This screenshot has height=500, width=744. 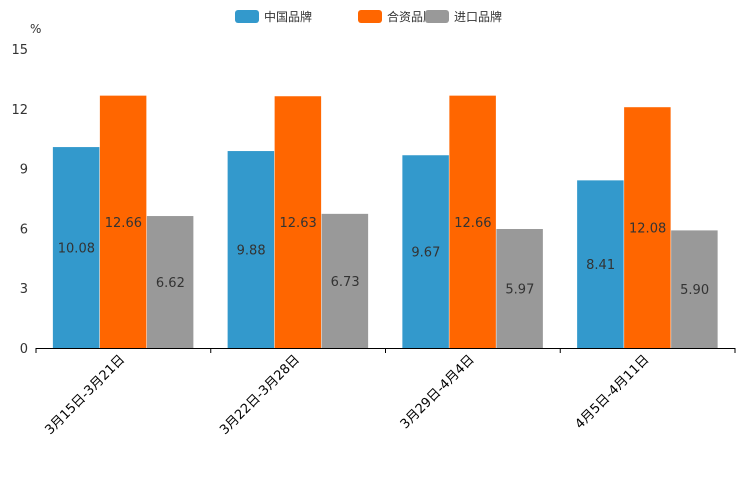 I want to click on y-tick-label: 6, so click(x=24, y=229).